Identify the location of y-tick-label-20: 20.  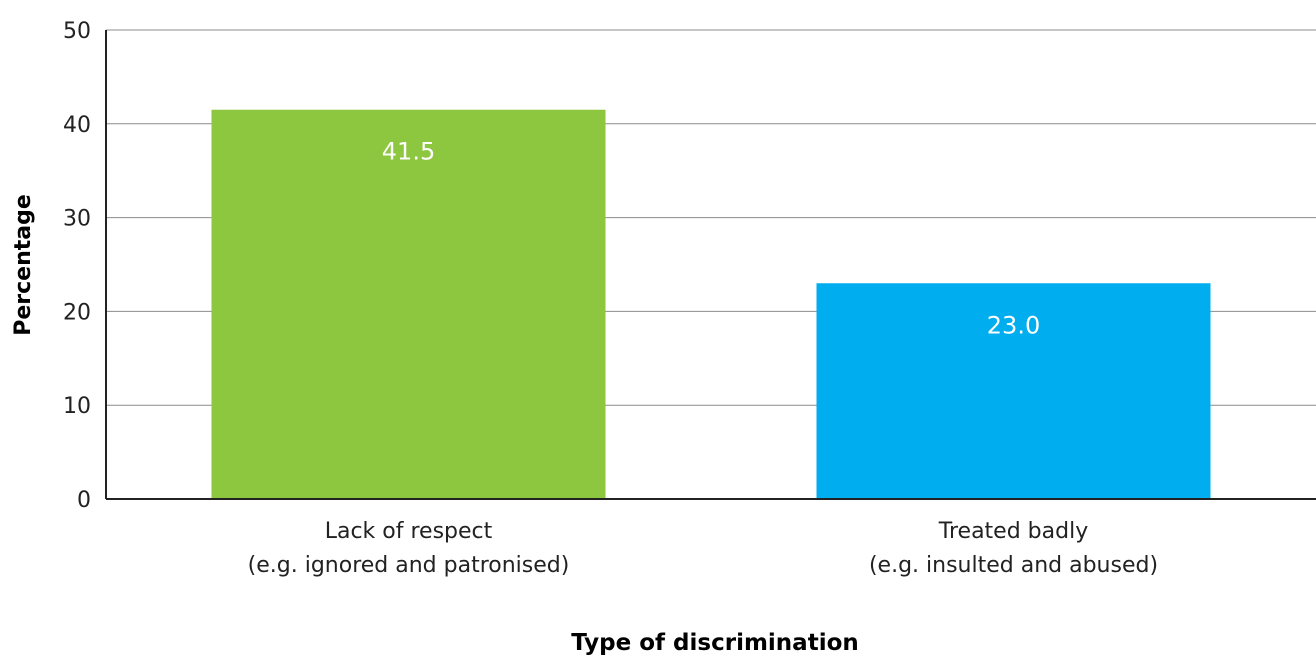
(77, 312).